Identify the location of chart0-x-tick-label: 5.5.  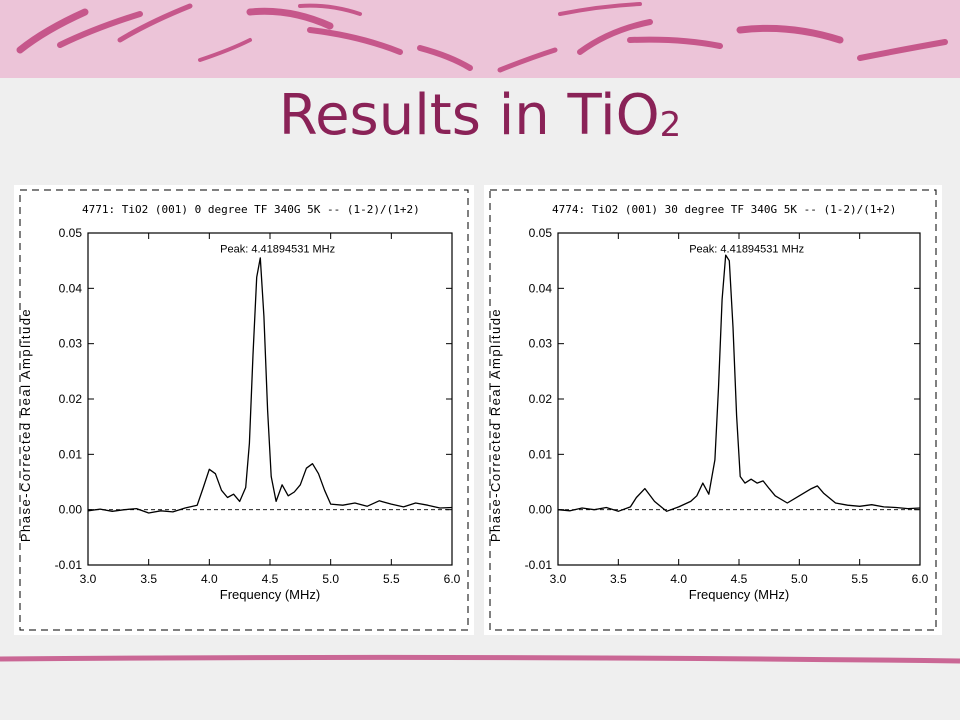
(391, 579).